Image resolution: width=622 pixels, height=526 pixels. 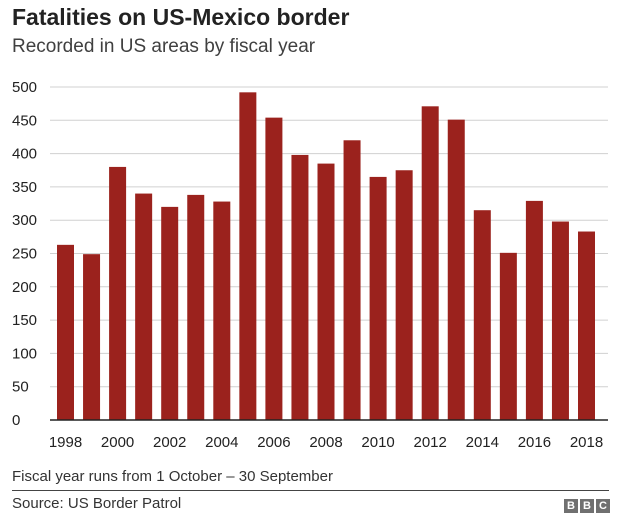 I want to click on x-tick-label: 1998, so click(x=65, y=442).